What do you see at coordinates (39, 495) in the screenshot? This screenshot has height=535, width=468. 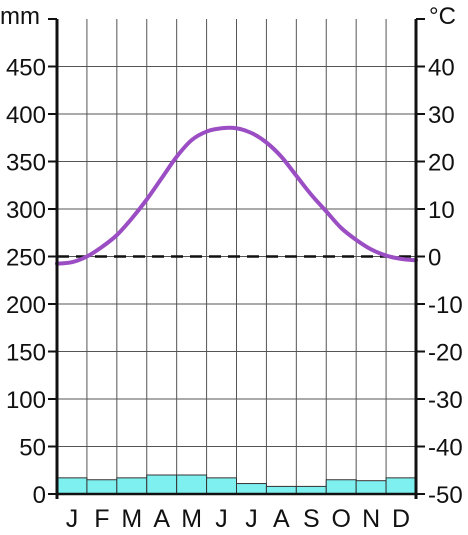 I see `left-tick-label: 0` at bounding box center [39, 495].